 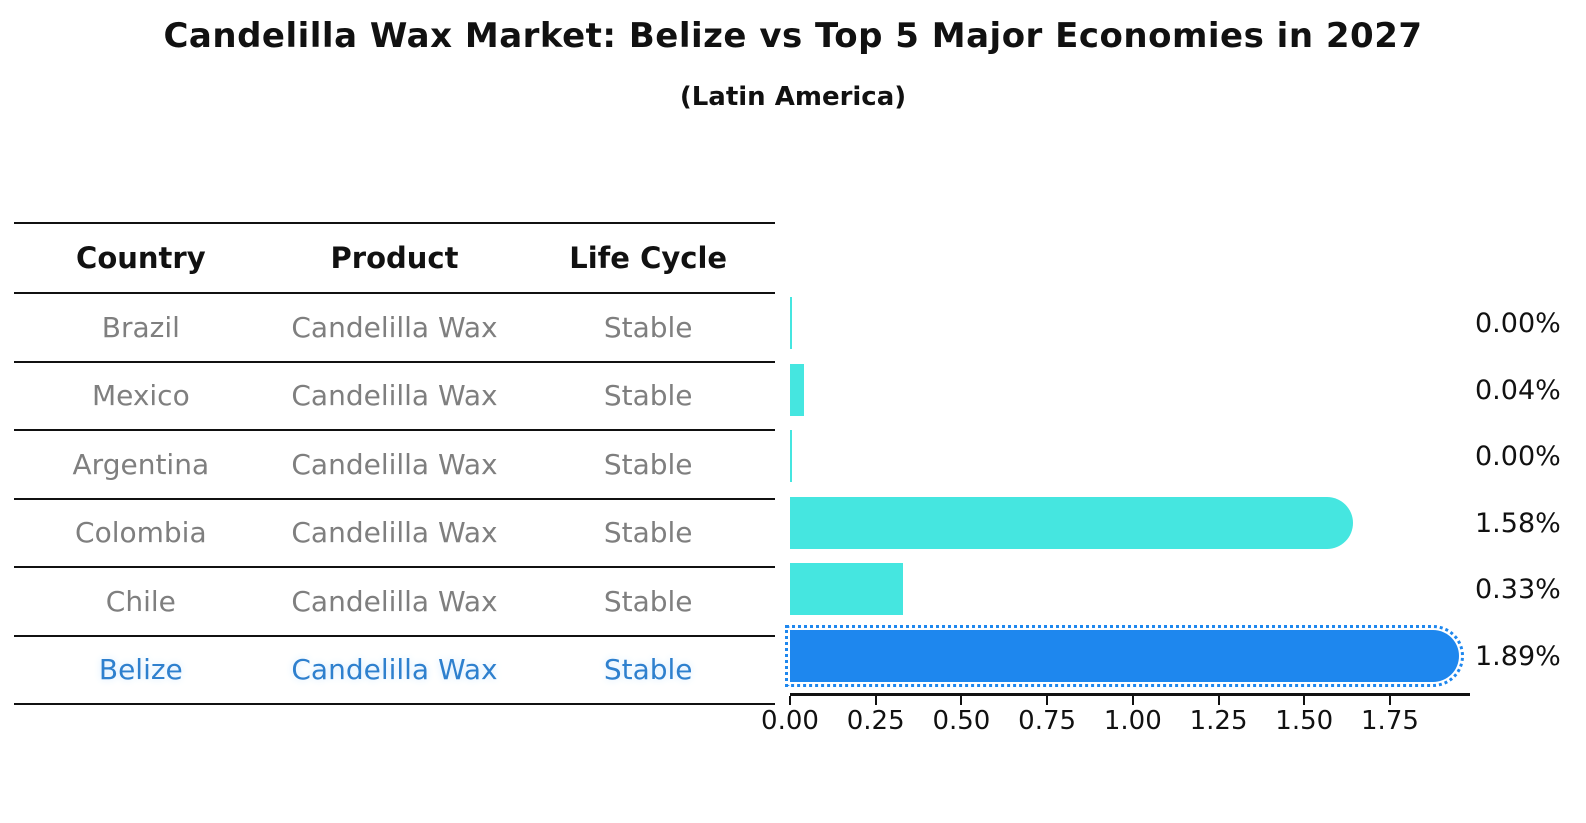 I want to click on bar-brazil, so click(x=791, y=323).